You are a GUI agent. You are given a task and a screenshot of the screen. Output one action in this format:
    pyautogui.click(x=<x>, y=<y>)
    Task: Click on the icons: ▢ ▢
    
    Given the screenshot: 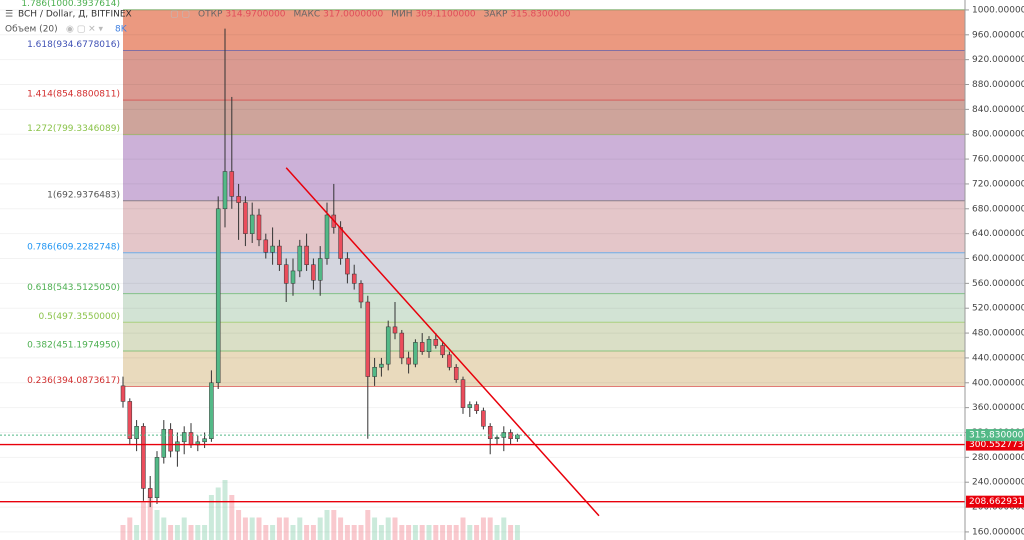 What is the action you would take?
    pyautogui.click(x=180, y=15)
    